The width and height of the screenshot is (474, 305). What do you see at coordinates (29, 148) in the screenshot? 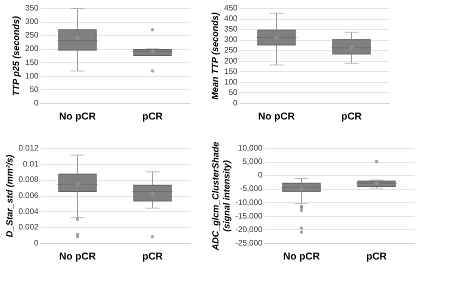
I see `y-tick-label: 0.012` at bounding box center [29, 148].